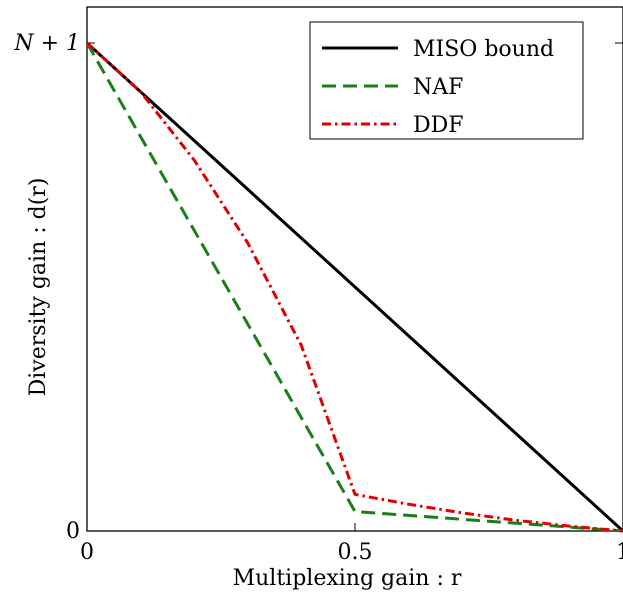 Image resolution: width=623 pixels, height=594 pixels. I want to click on legend: MISO bound NAF DDF, so click(446, 80).